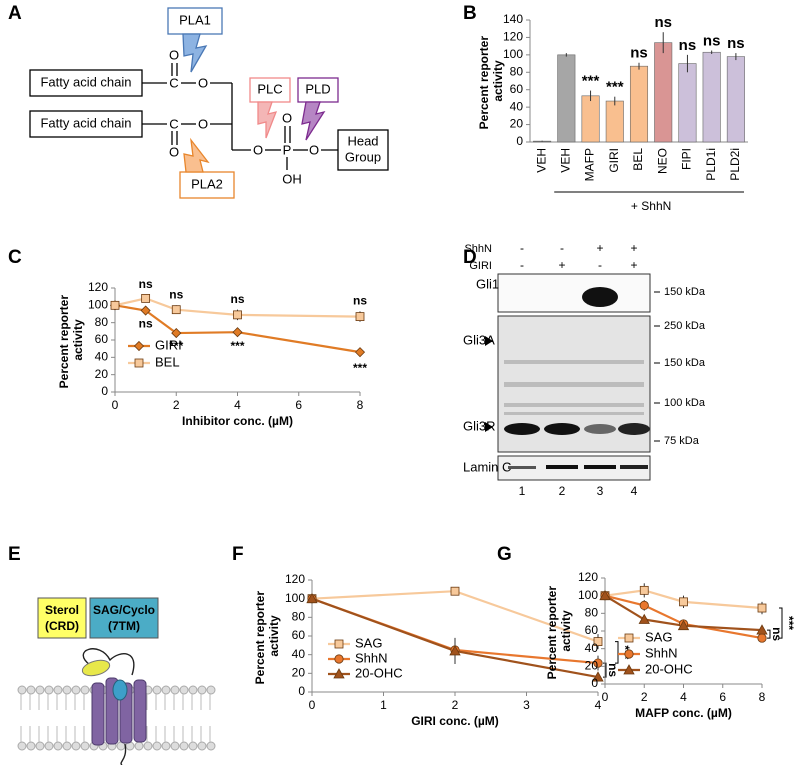  I want to click on atom: C, so click(173, 82).